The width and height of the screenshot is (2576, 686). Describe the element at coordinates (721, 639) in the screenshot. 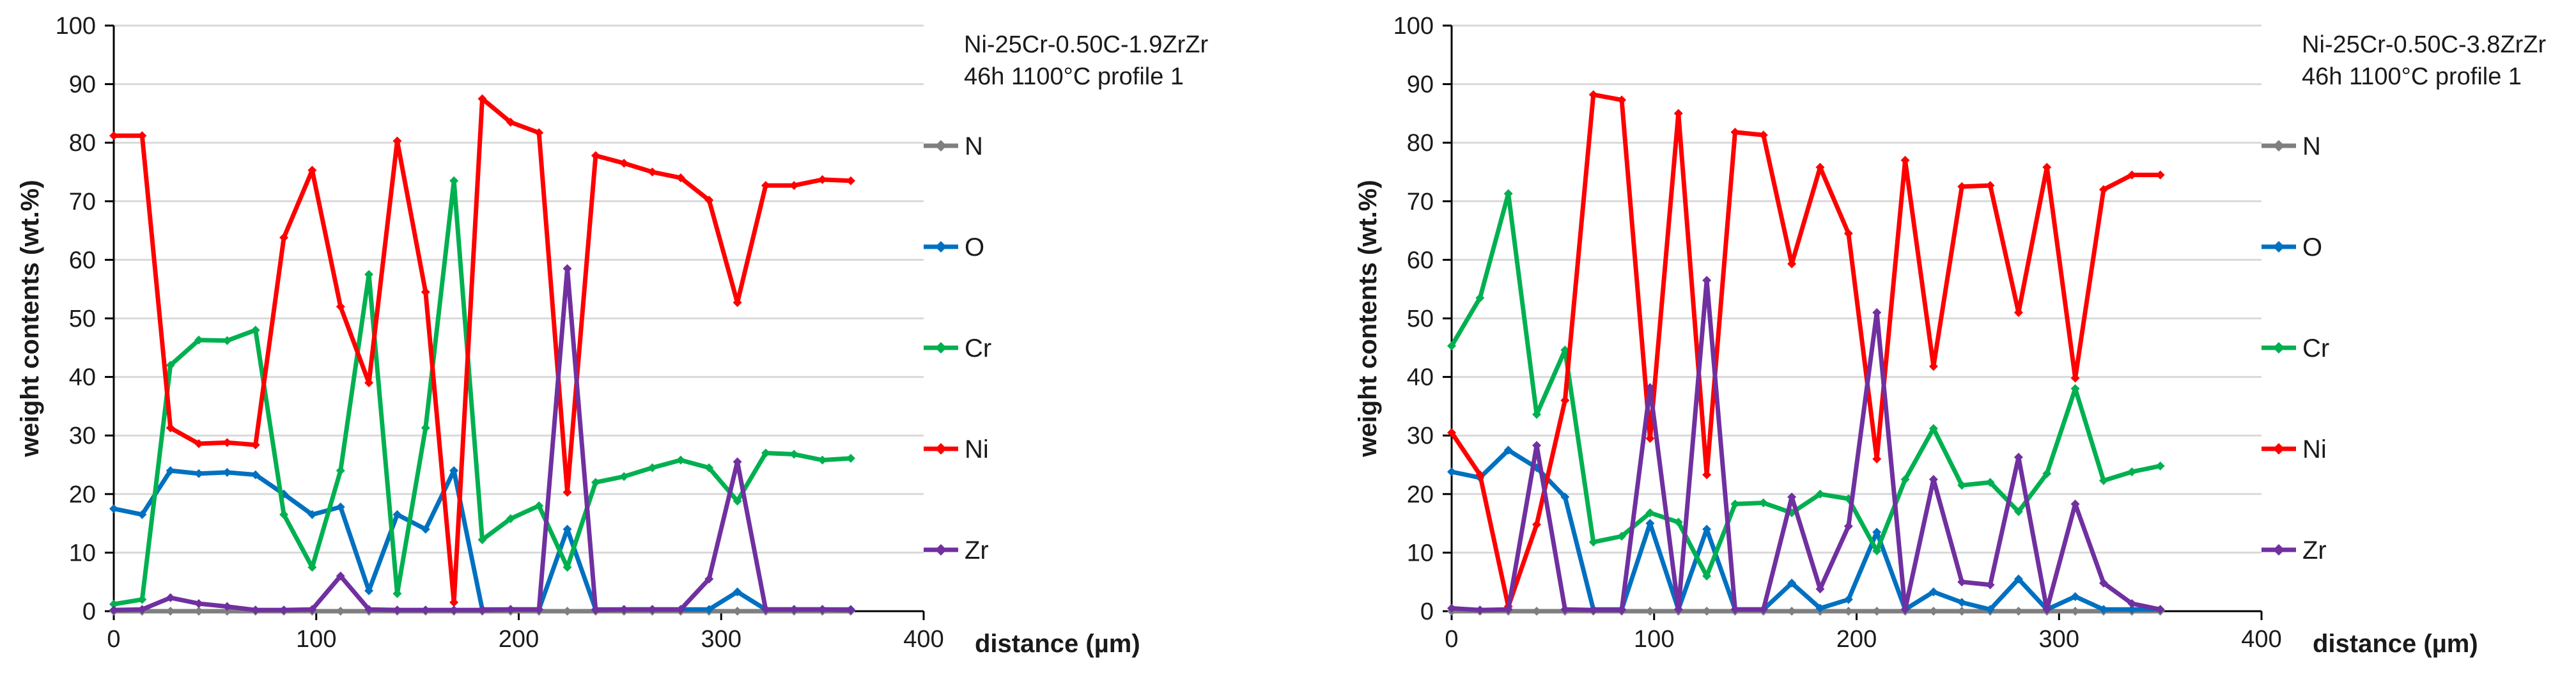

I see `x-tick-label: 300` at that location.